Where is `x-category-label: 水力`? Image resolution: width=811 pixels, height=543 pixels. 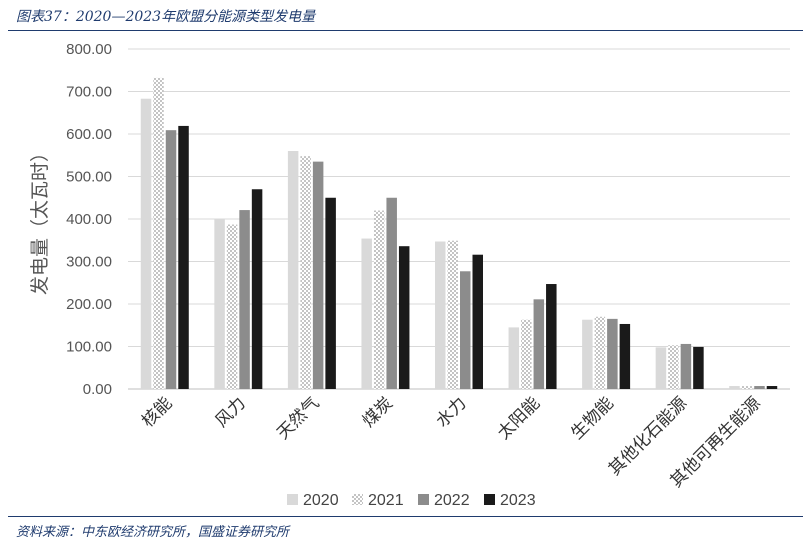 x-category-label: 水力 is located at coordinates (451, 412).